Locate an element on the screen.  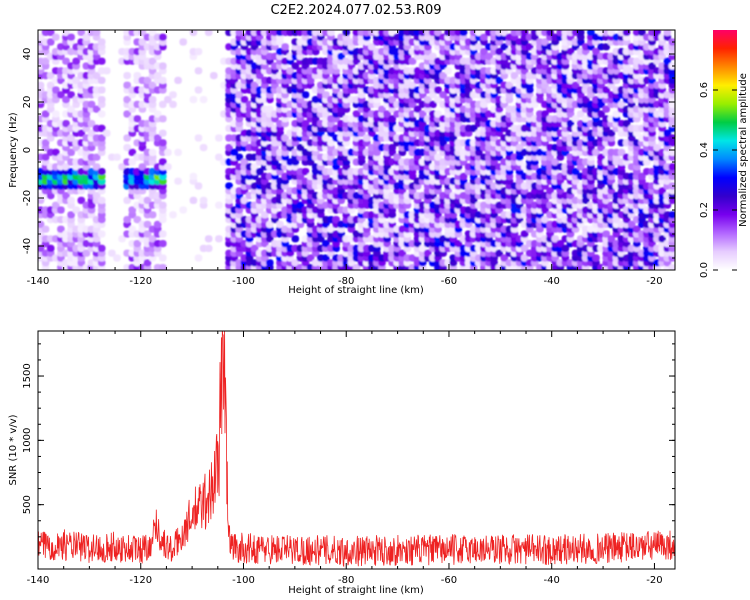
snr-x-tick-label: -100 is located at coordinates (243, 580).